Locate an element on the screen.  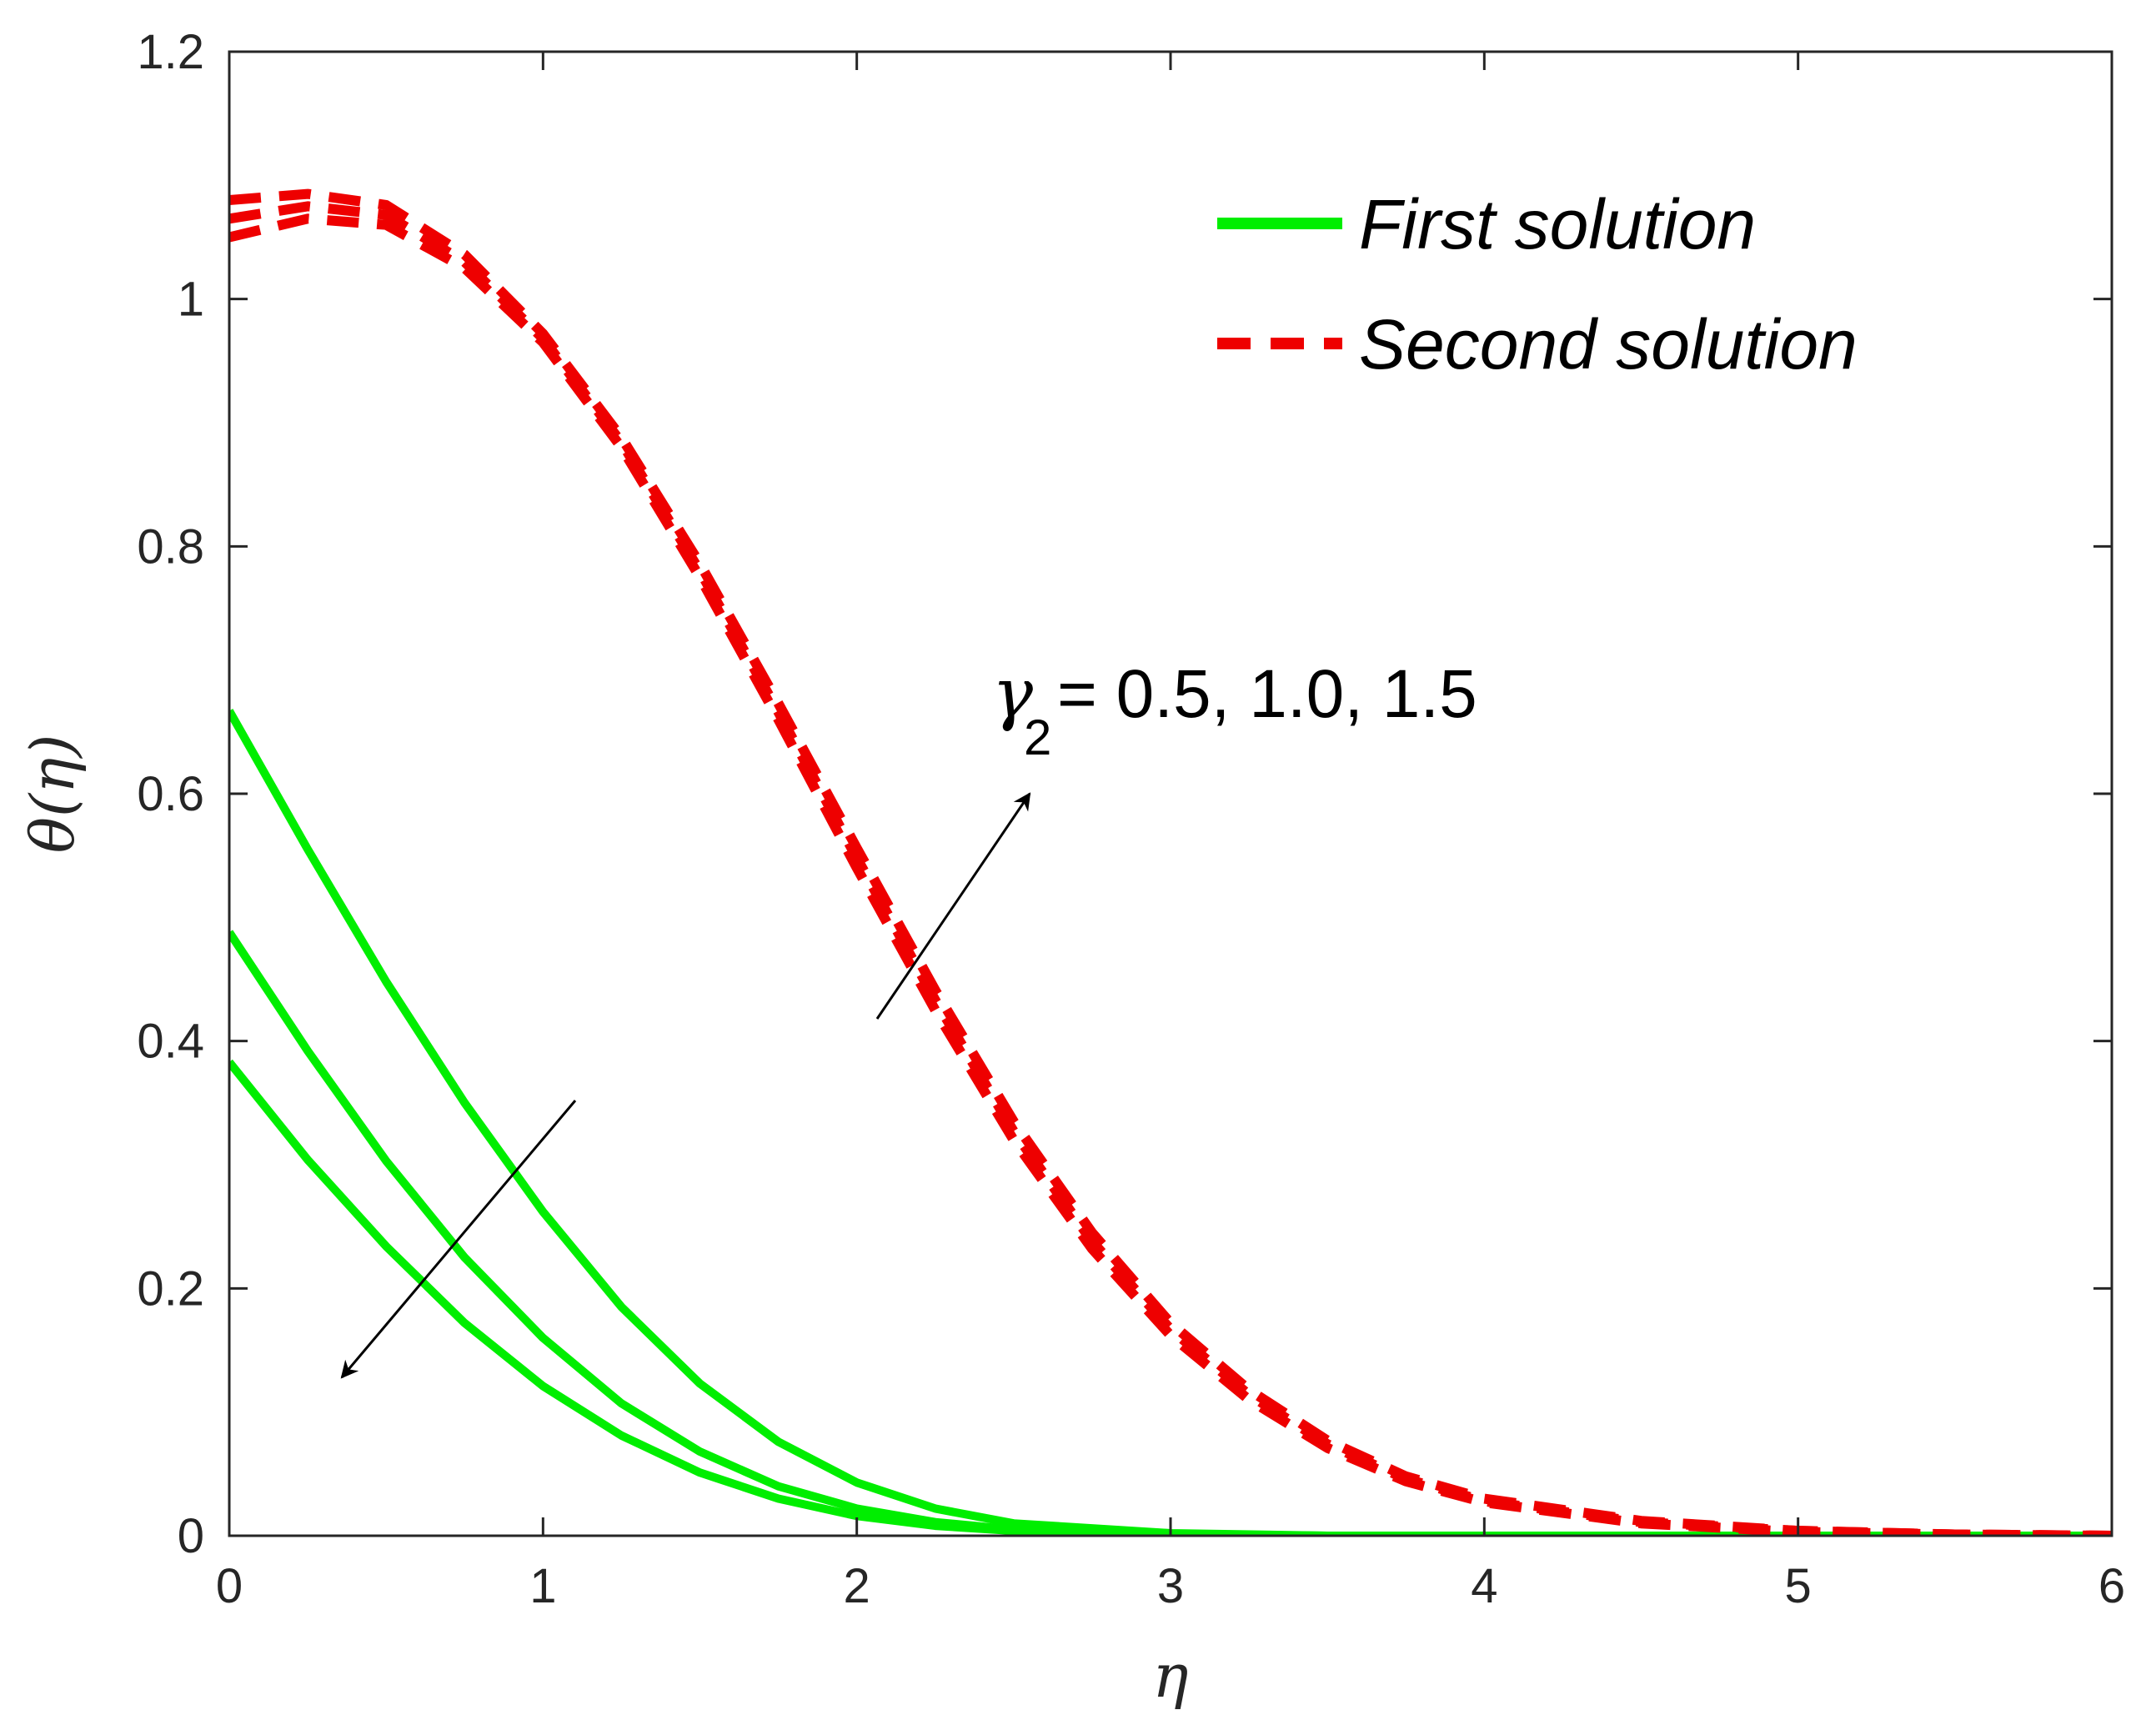
legend-label-first: First solution is located at coordinates (1557, 224).